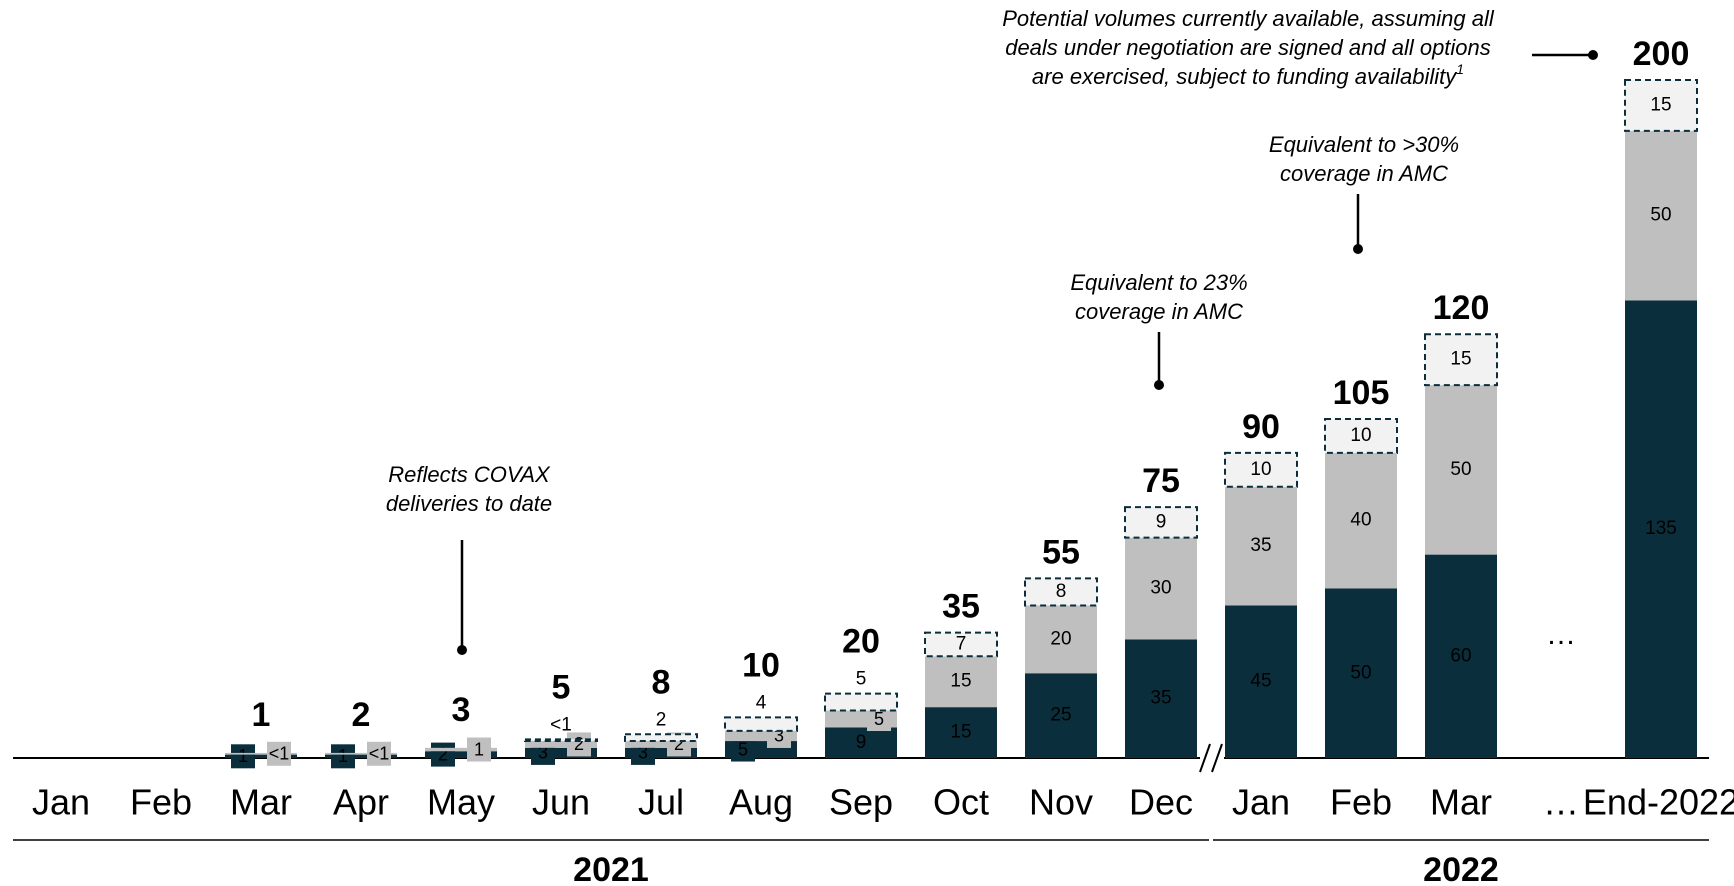  Describe the element at coordinates (1161, 481) in the screenshot. I see `total-label: 75` at that location.